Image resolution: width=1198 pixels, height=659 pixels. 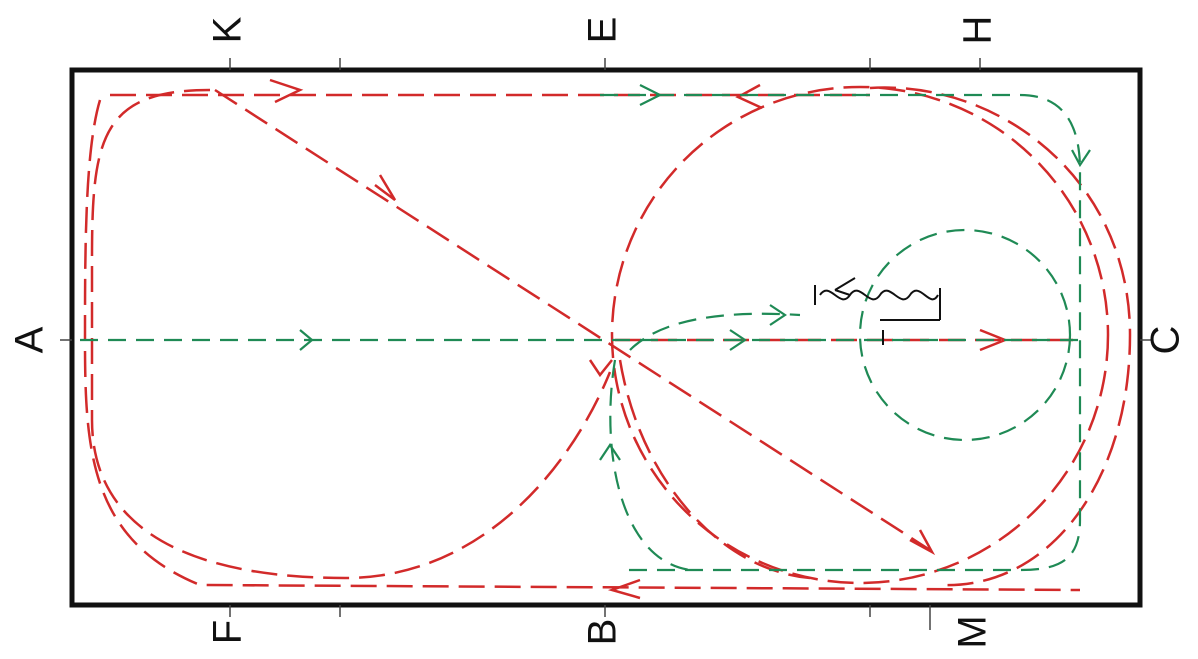 What do you see at coordinates (30, 339) in the screenshot?
I see `arena-letter: A` at bounding box center [30, 339].